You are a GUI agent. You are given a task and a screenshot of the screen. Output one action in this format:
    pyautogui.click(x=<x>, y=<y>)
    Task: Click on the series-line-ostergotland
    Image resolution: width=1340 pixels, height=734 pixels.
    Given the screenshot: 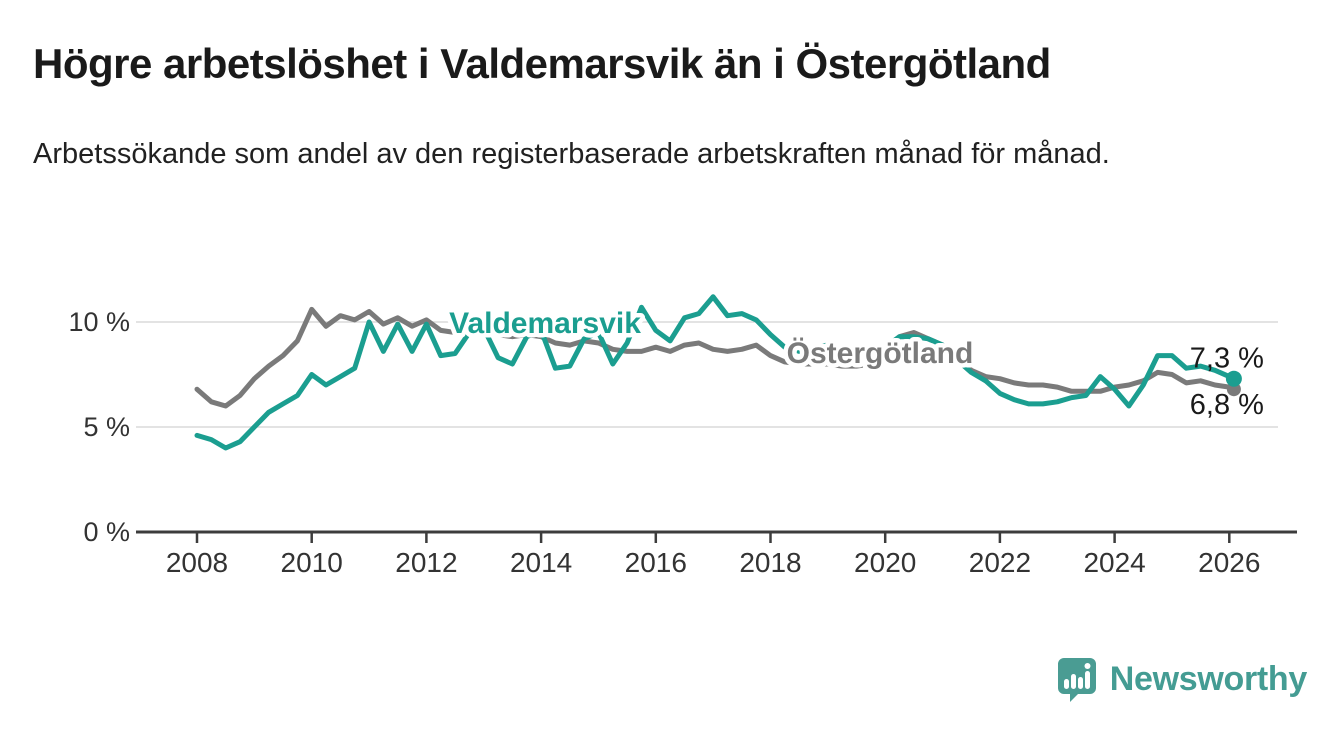 What is the action you would take?
    pyautogui.click(x=715, y=357)
    